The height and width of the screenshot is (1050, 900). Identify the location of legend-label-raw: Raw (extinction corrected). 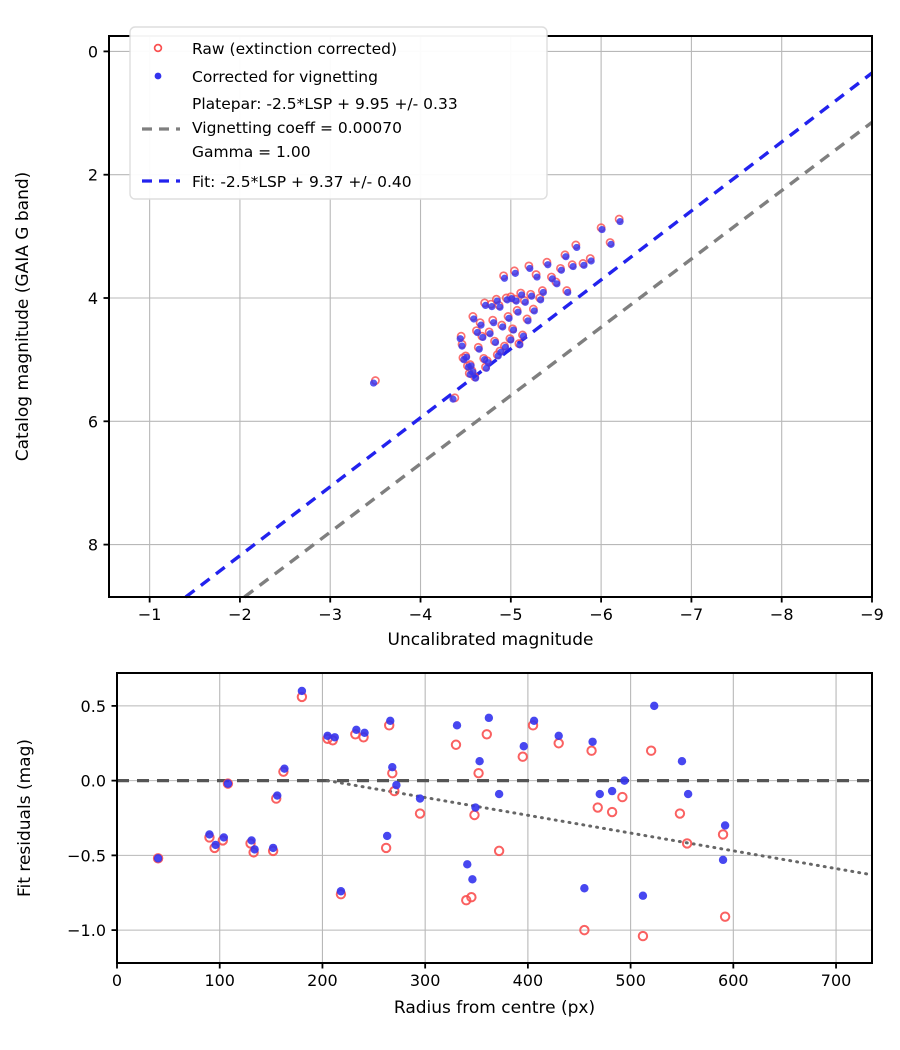
(294, 49).